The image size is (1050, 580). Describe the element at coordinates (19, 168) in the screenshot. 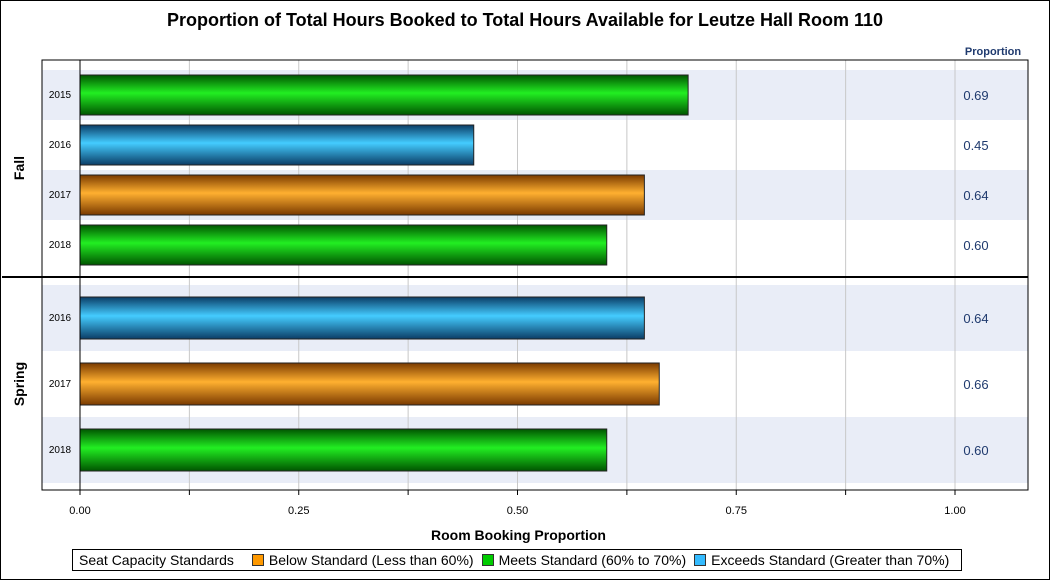

I see `group-label: Fall` at that location.